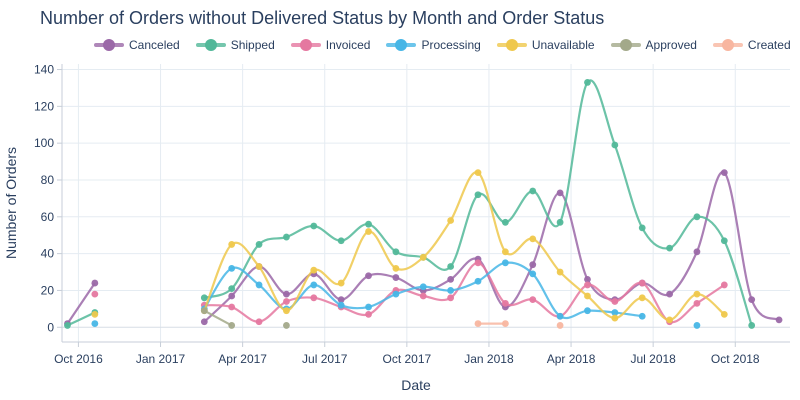 The width and height of the screenshot is (800, 400). I want to click on y-tick-label: 0, so click(50, 327).